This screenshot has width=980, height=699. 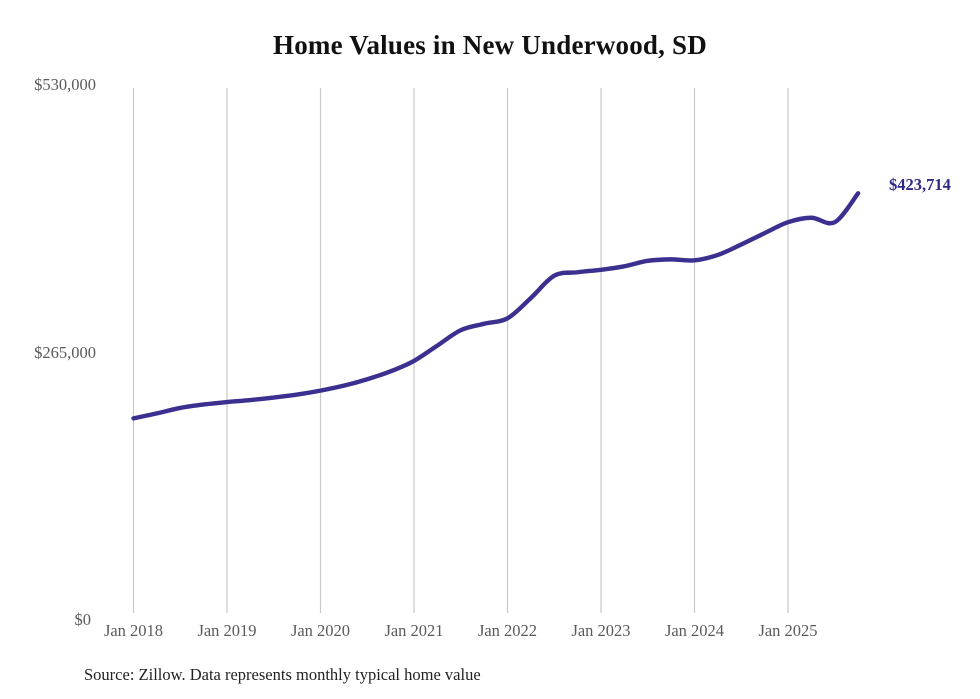 I want to click on x-axis-tick-jan-2019: Jan 2019, so click(x=227, y=630).